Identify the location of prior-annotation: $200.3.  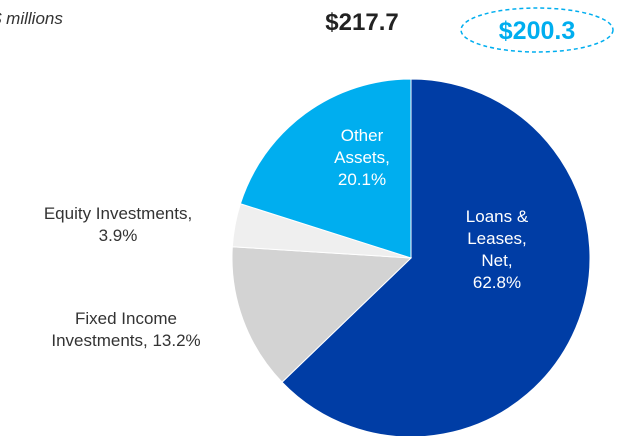
(537, 31).